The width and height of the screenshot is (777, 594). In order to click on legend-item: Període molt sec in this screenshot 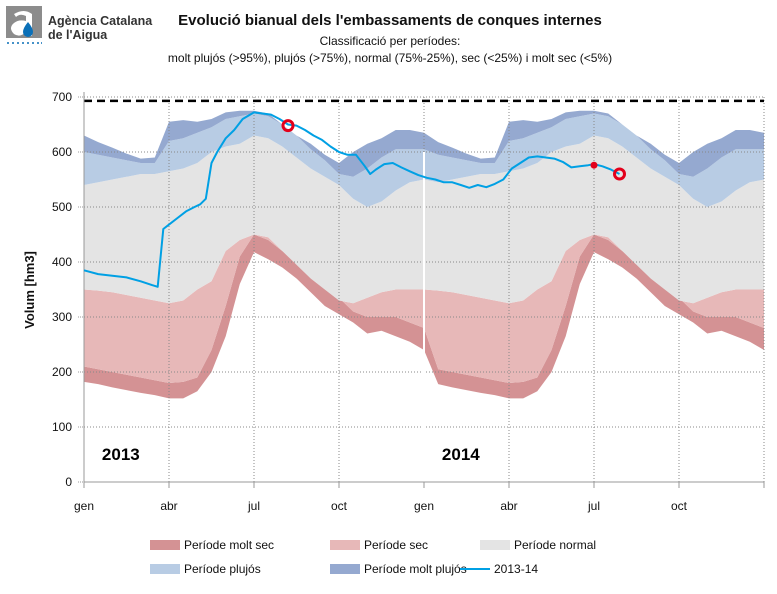, I will do `click(212, 545)`.